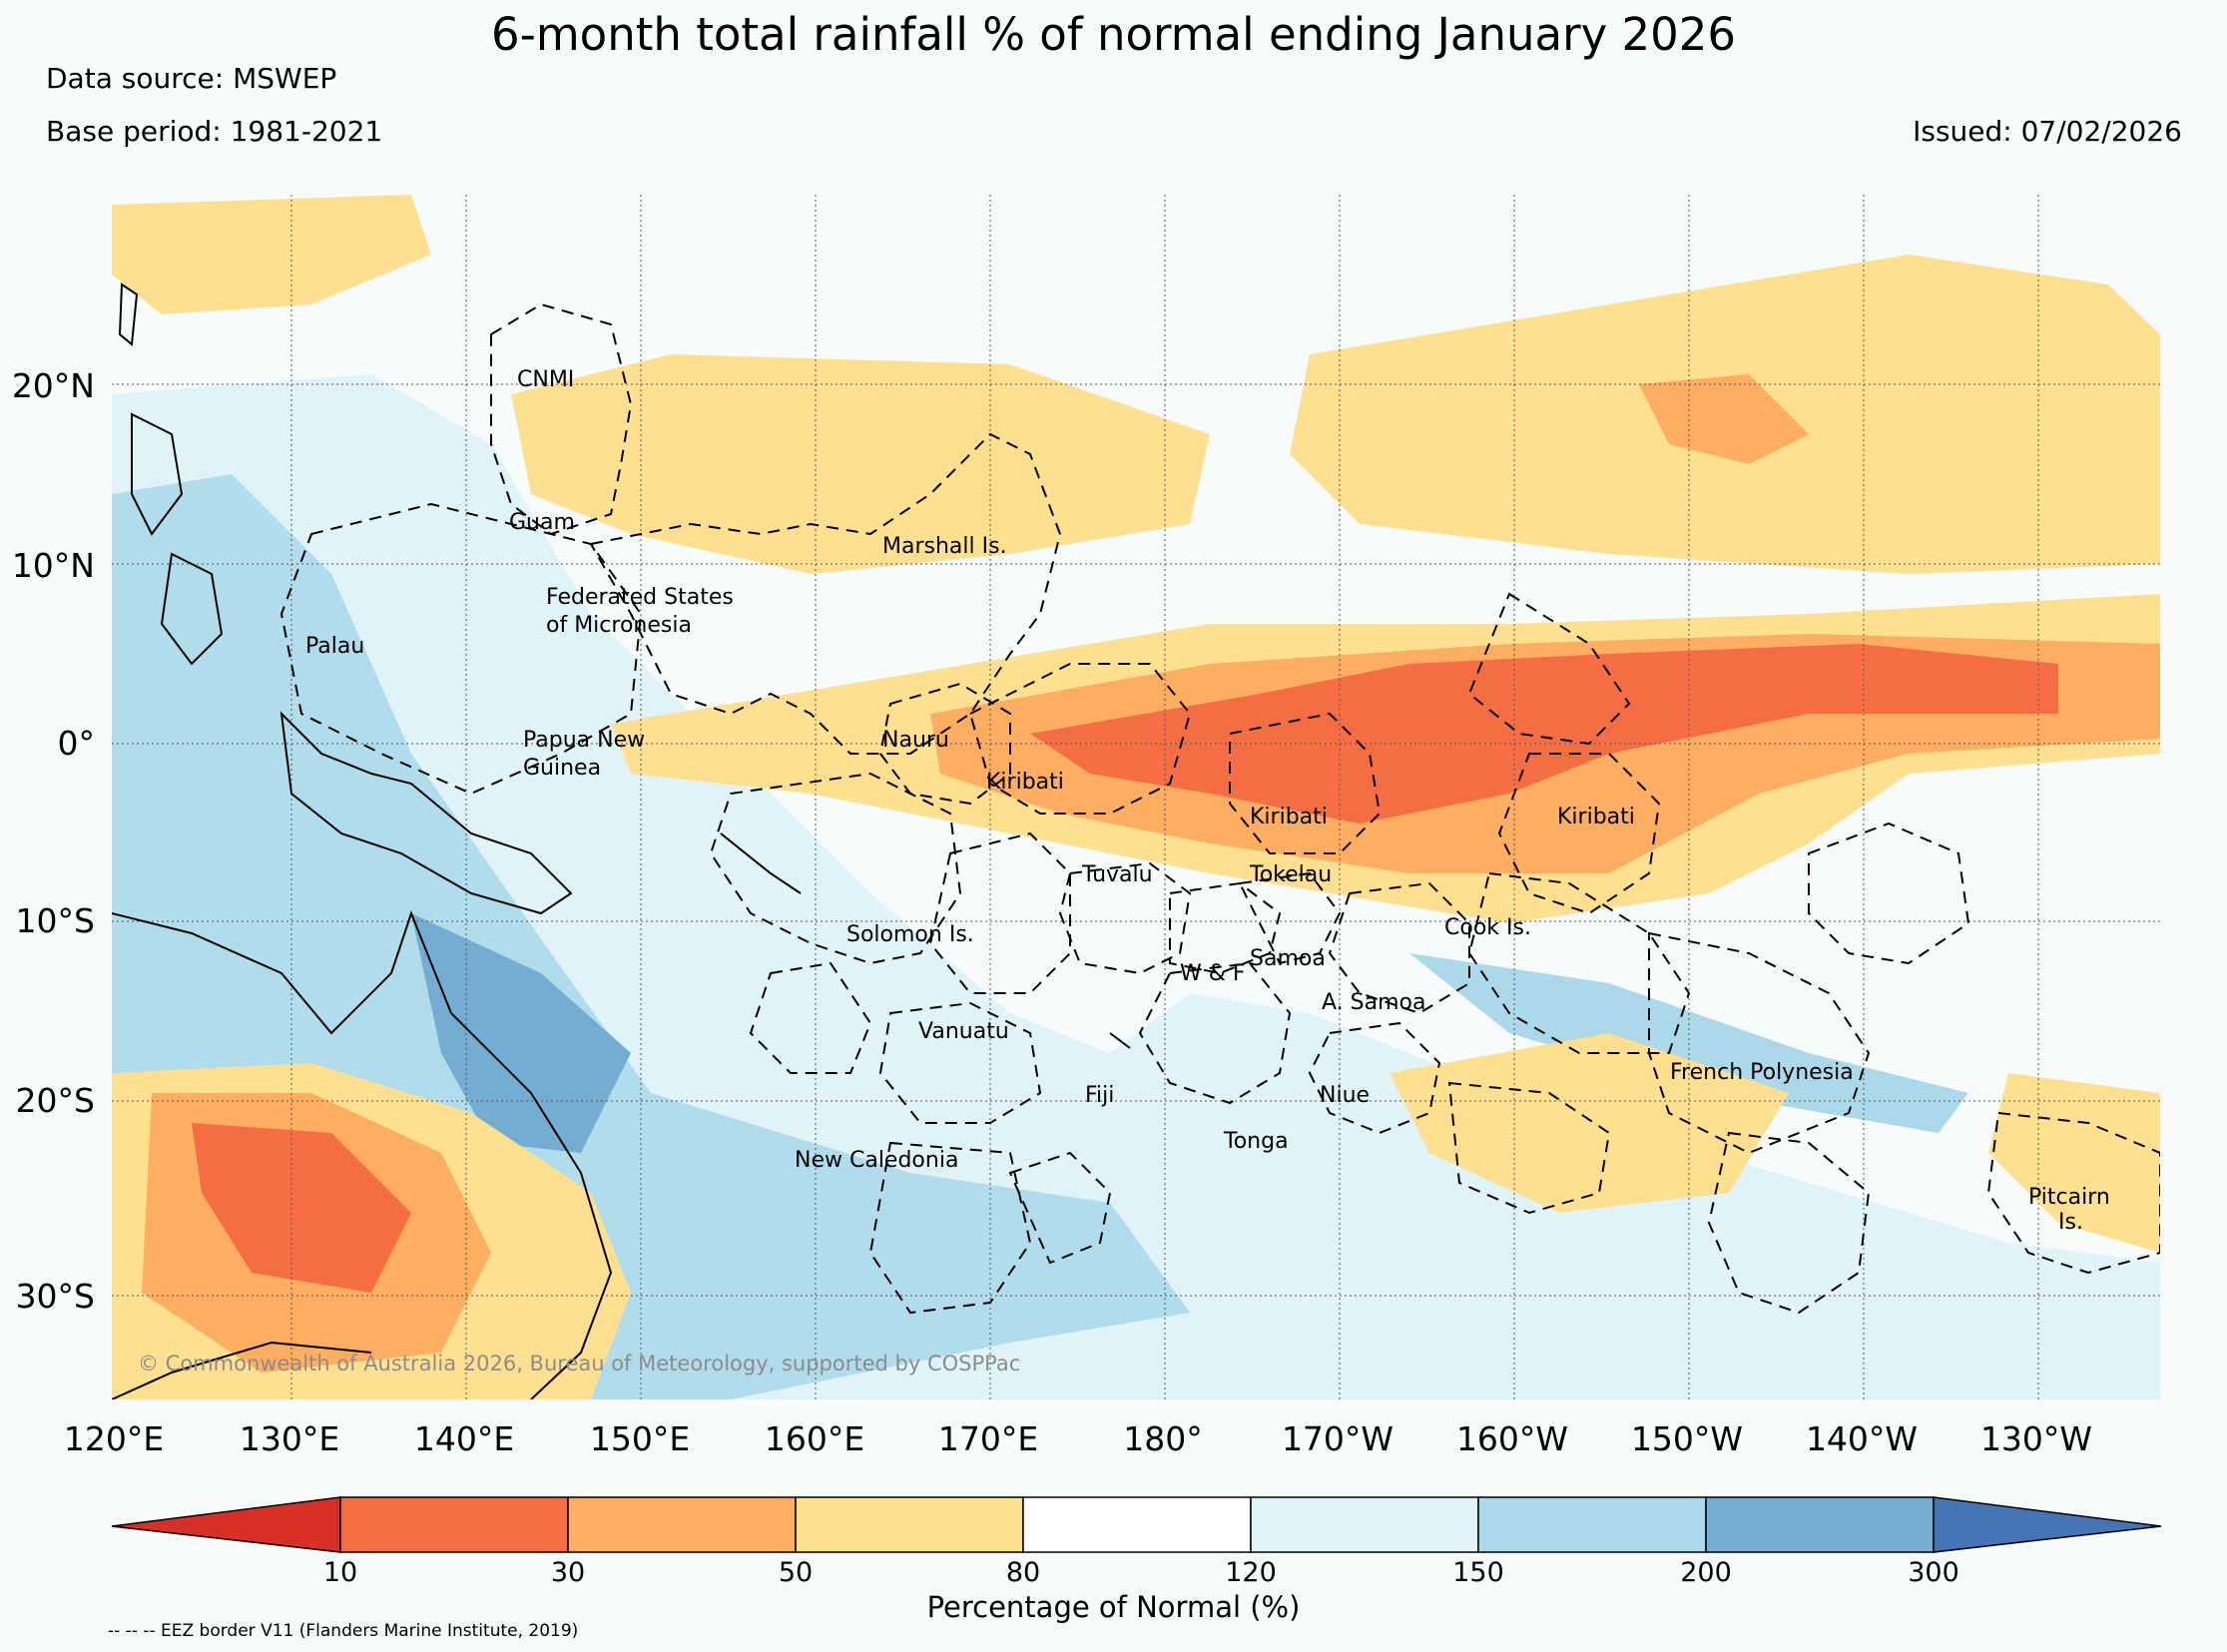  What do you see at coordinates (1337, 1438) in the screenshot?
I see `lon-label-170w: 170°W` at bounding box center [1337, 1438].